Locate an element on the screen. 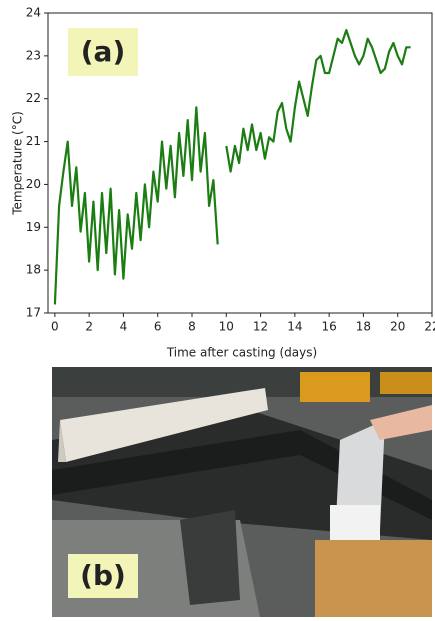 The height and width of the screenshot is (621, 435). y-axis-label: Temperature (°C) is located at coordinates (18, 163).